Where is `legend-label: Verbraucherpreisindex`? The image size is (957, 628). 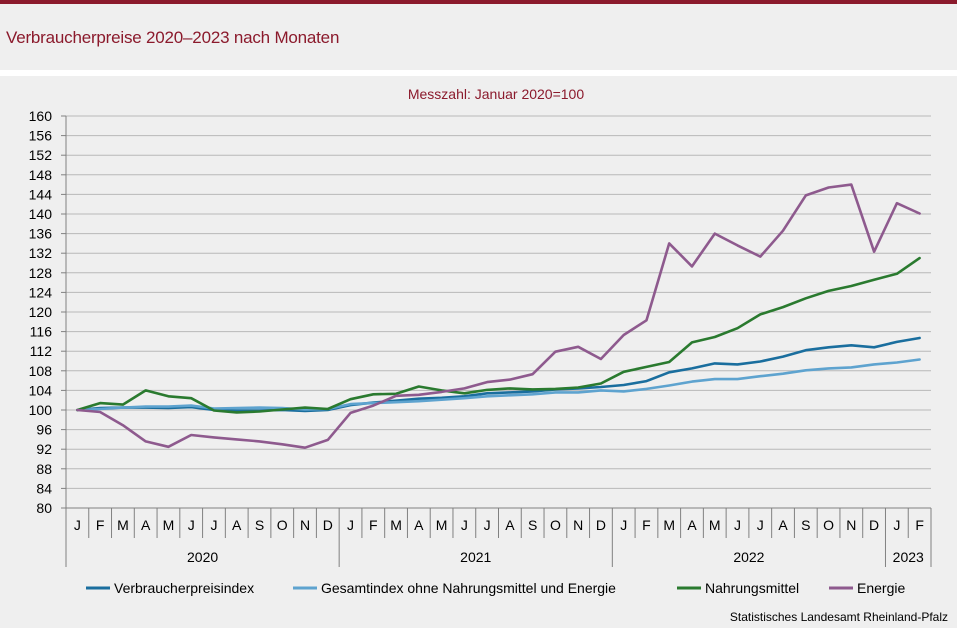
legend-label: Verbraucherpreisindex is located at coordinates (184, 588).